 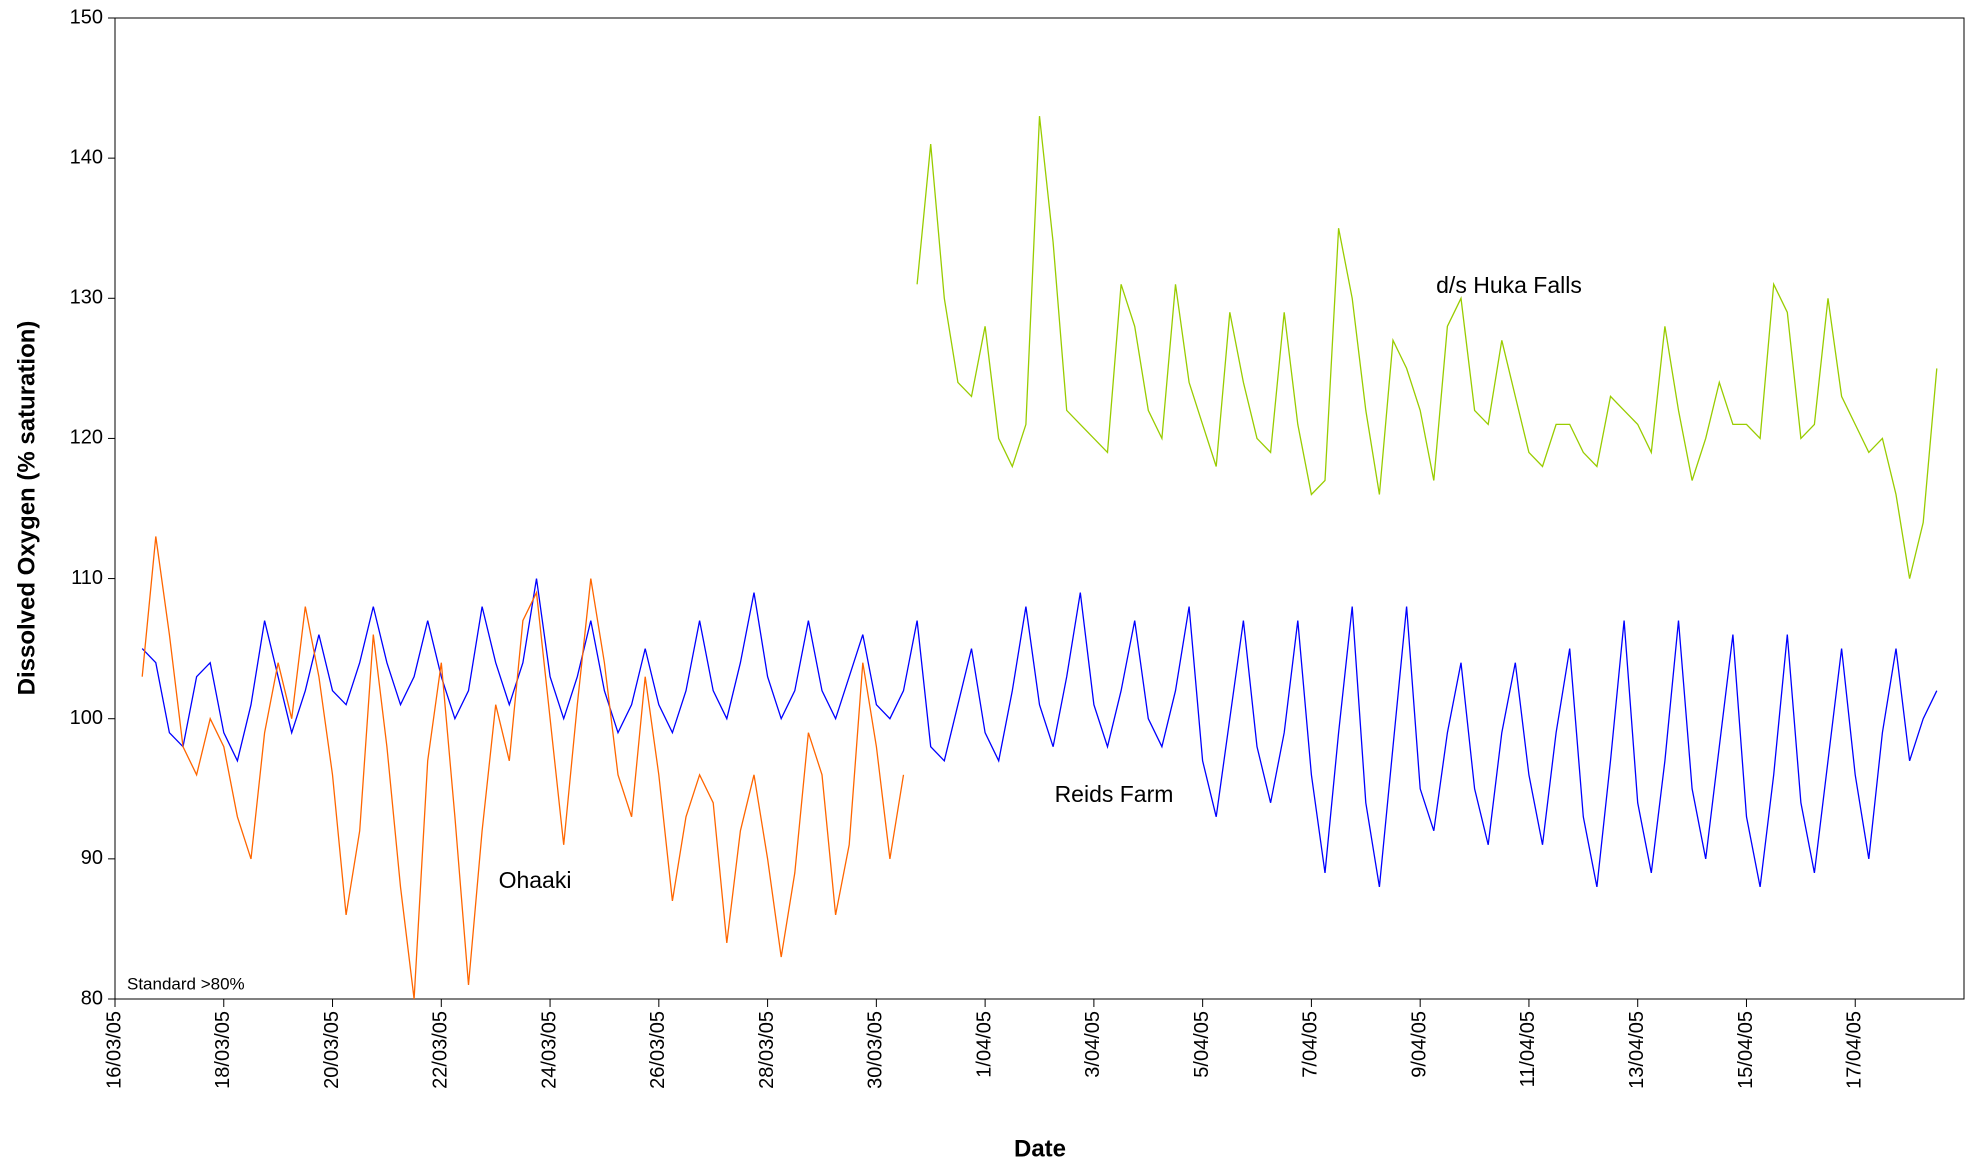 What do you see at coordinates (876, 1050) in the screenshot?
I see `x-tick-label: 30/03/05` at bounding box center [876, 1050].